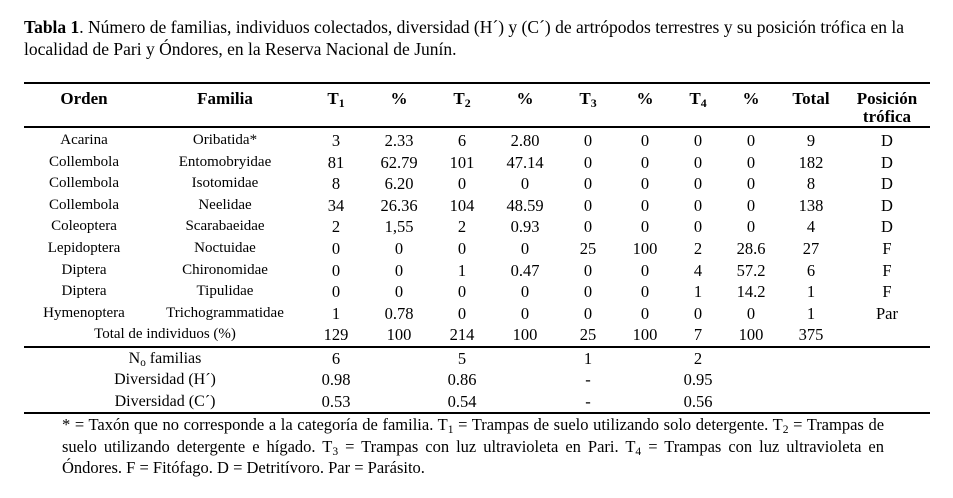 Image resolution: width=953 pixels, height=498 pixels. Describe the element at coordinates (588, 380) in the screenshot. I see `summary-cell: -` at that location.